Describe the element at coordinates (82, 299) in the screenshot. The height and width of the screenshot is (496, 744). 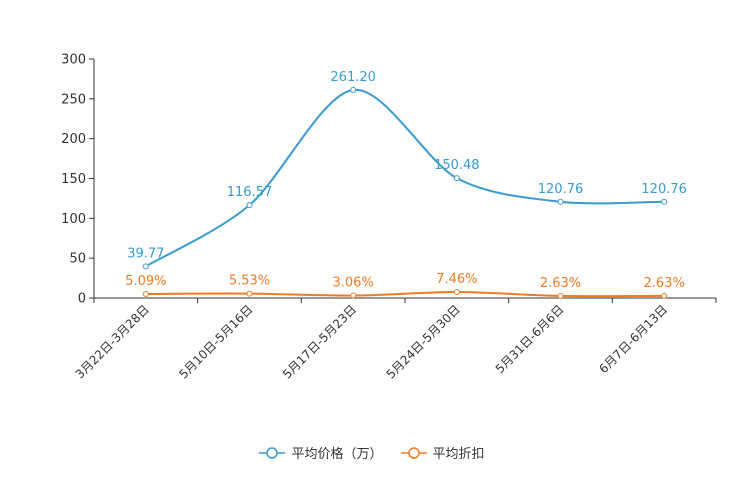
I see `y-tick-label: 0` at that location.